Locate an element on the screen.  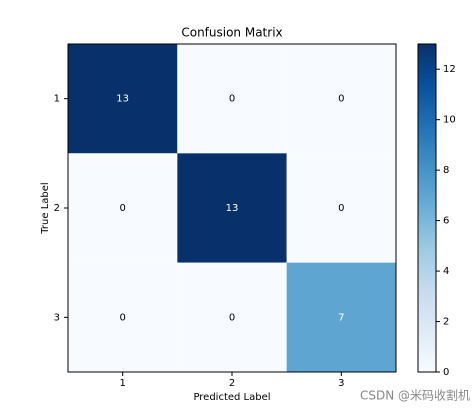
colorbar is located at coordinates (427, 208).